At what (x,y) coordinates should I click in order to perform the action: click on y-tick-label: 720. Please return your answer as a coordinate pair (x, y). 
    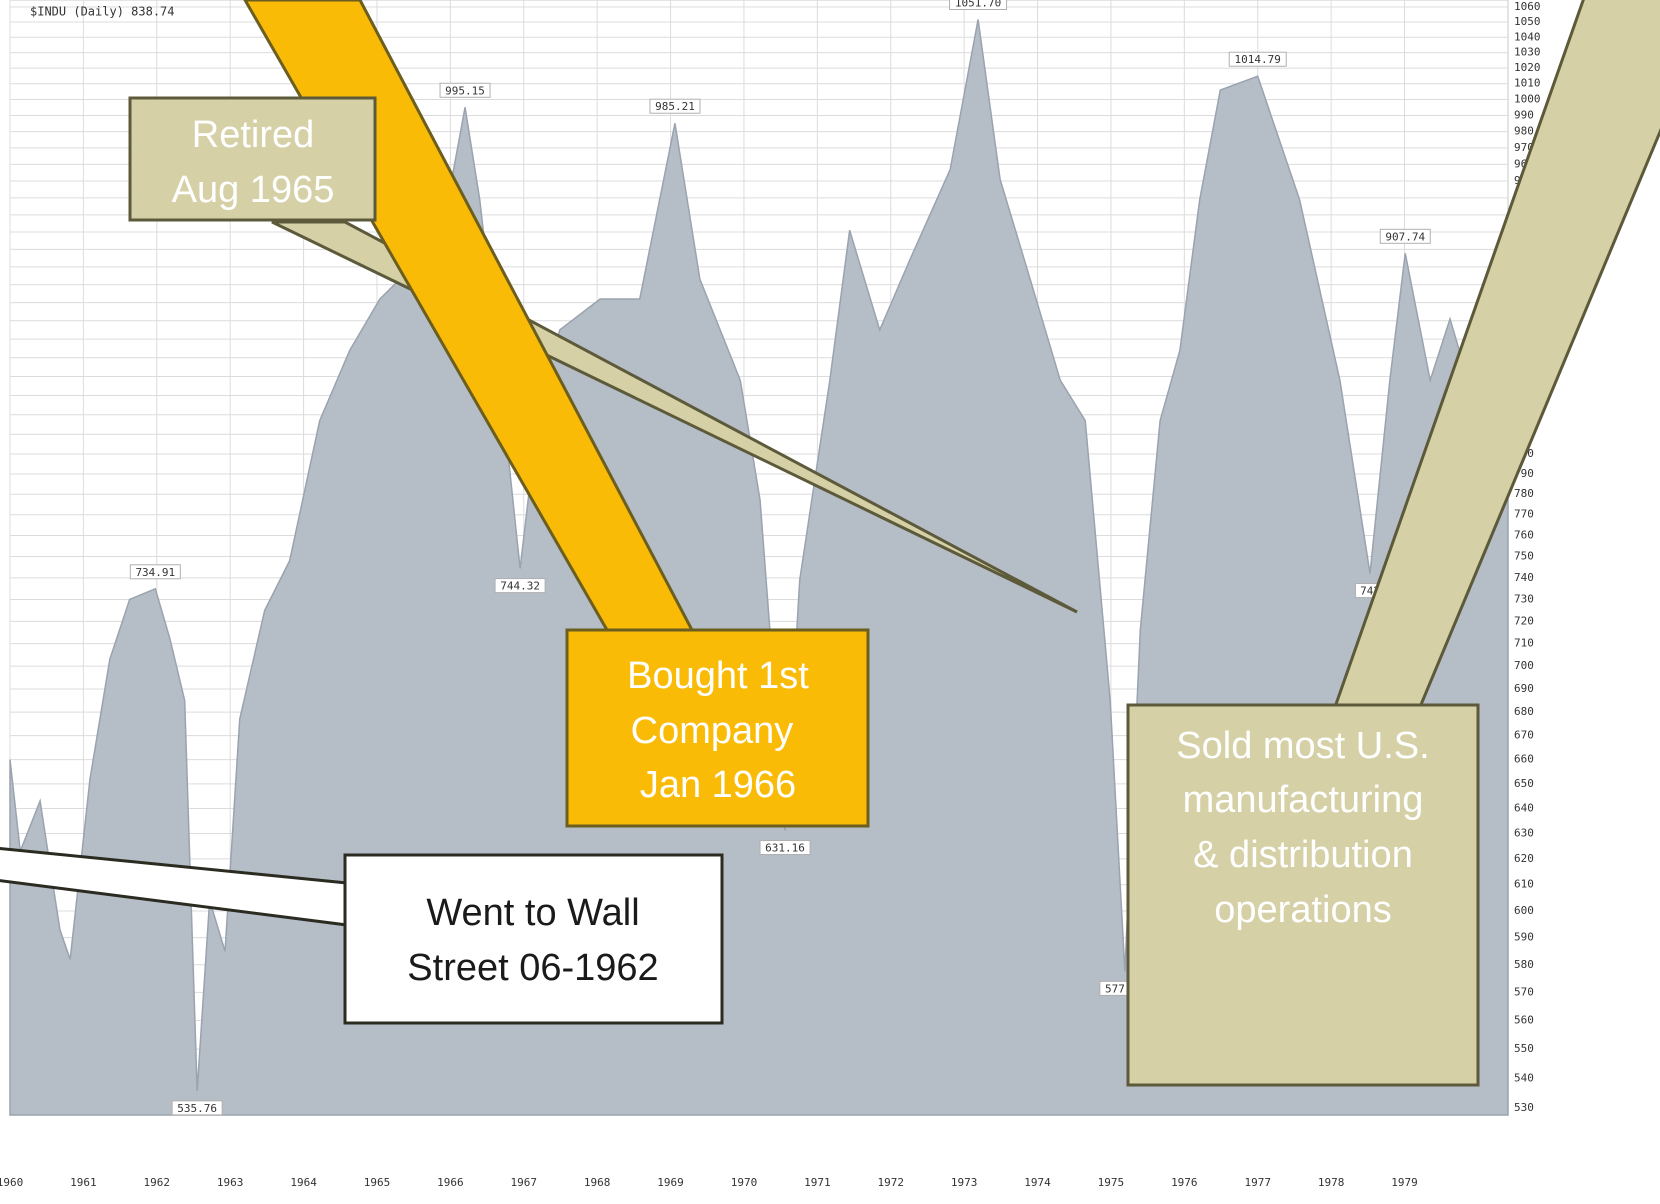
    Looking at the image, I should click on (1524, 620).